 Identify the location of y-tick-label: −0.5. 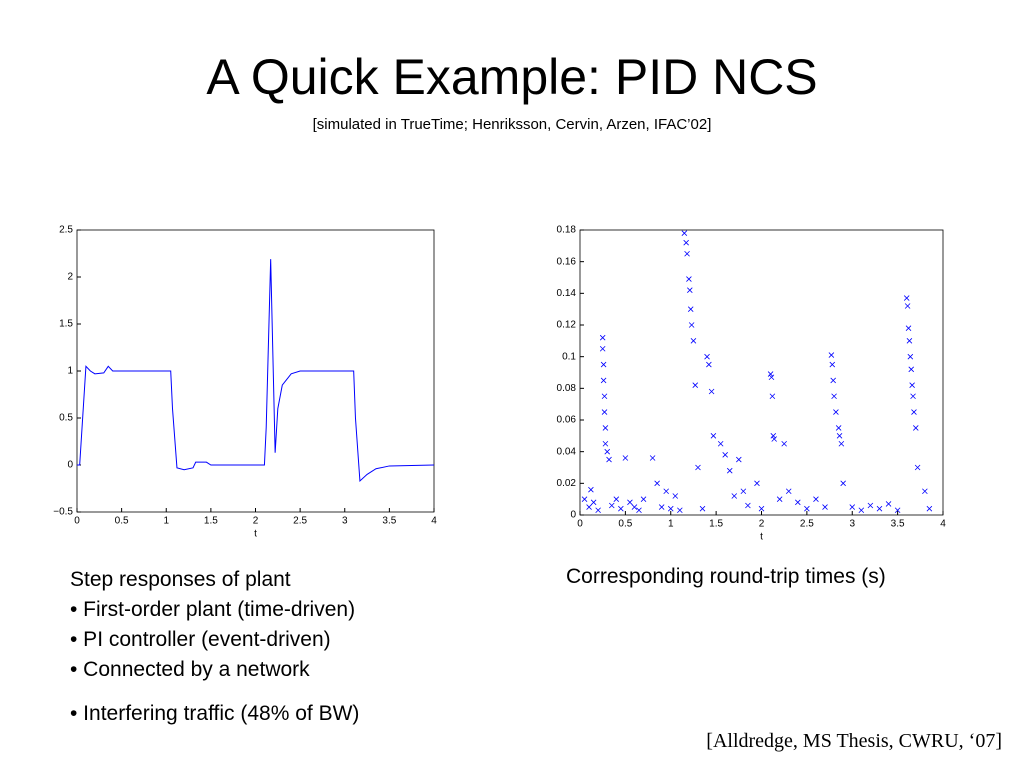
(63, 512).